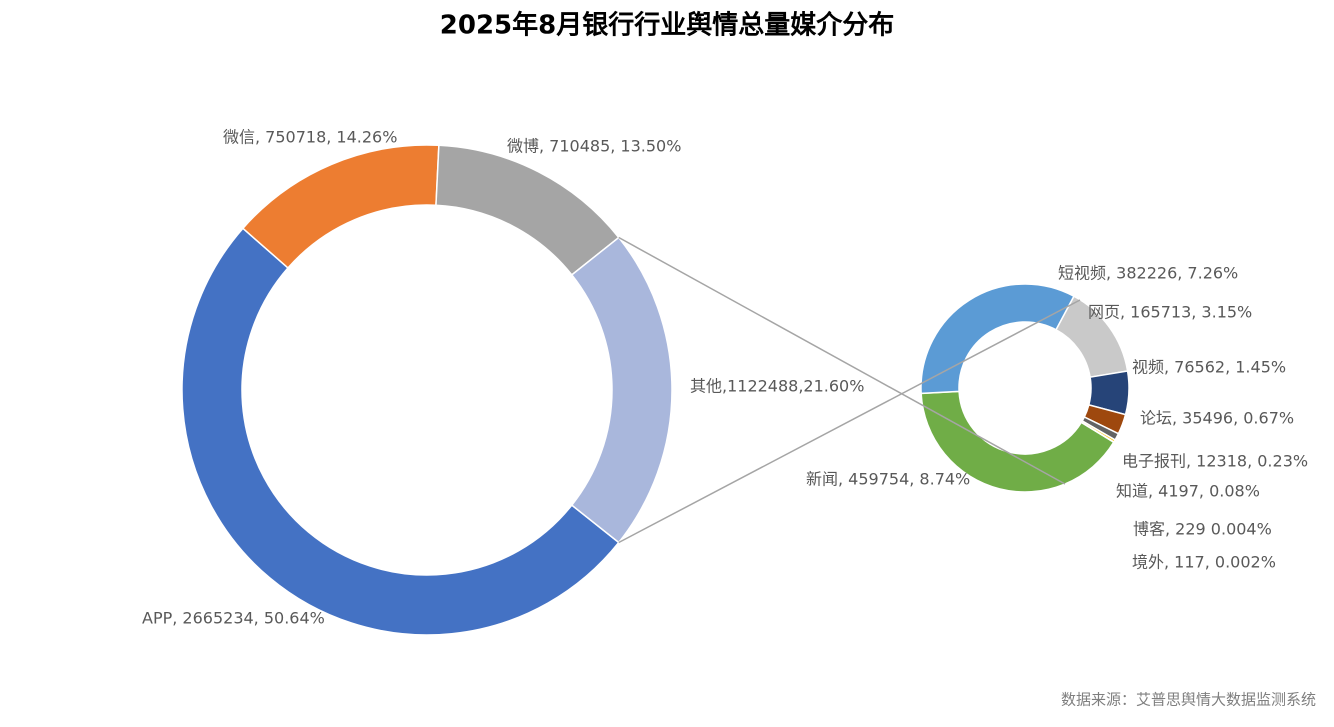 Image resolution: width=1334 pixels, height=727 pixels. Describe the element at coordinates (1209, 367) in the screenshot. I see `data-label: 视频, 76562, 1.45%` at that location.